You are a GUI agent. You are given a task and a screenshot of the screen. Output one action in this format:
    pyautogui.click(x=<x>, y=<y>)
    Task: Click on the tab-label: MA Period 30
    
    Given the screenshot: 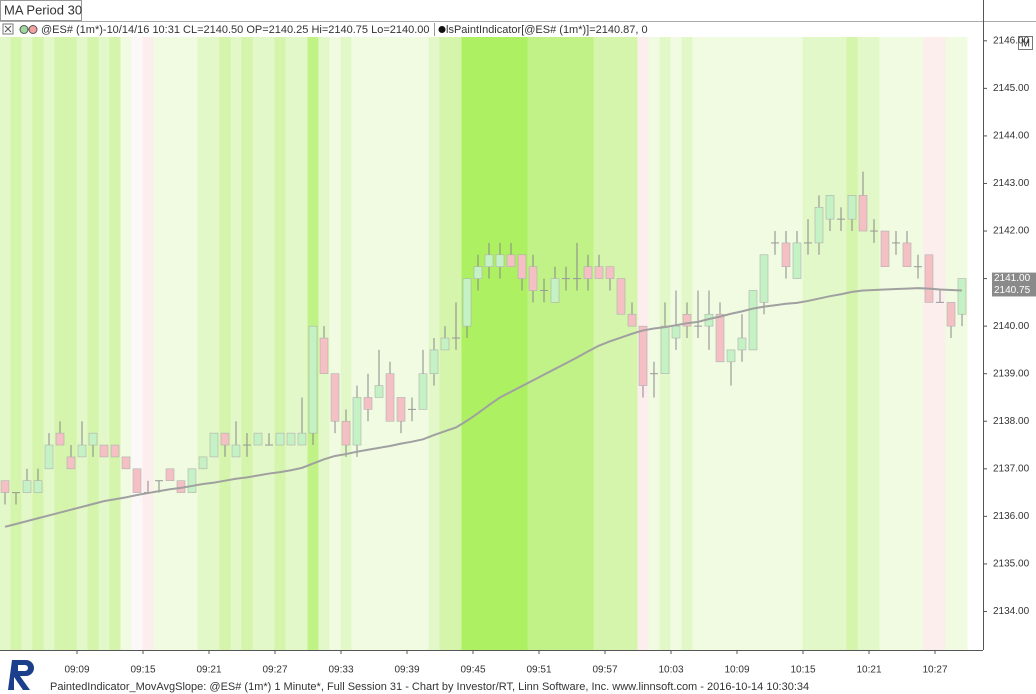 What is the action you would take?
    pyautogui.click(x=43, y=9)
    